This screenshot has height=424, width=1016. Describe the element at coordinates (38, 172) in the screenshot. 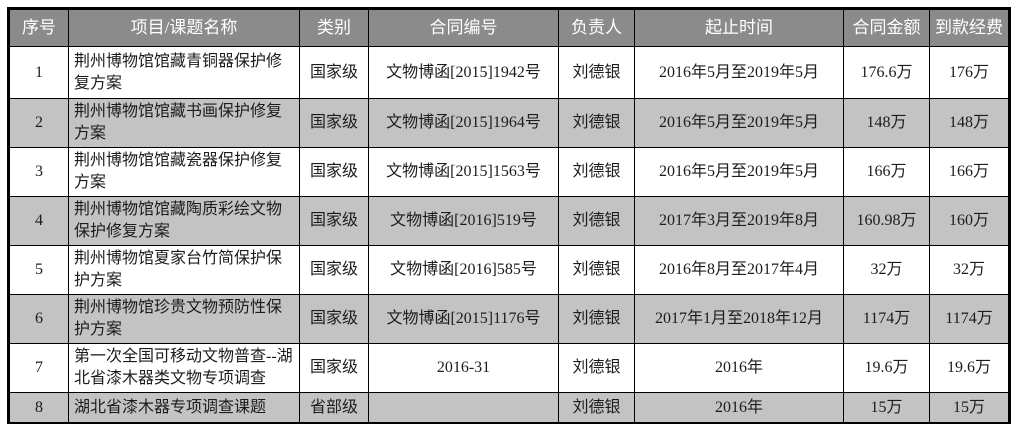

I see `cell-seq: 3` at that location.